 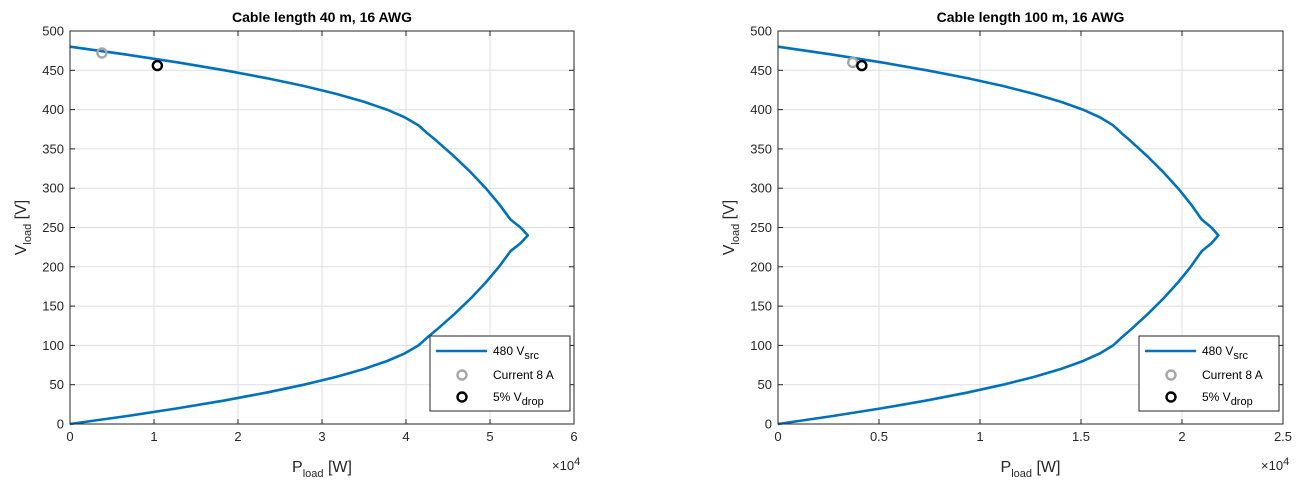 I want to click on marker-current-8a, so click(x=102, y=53).